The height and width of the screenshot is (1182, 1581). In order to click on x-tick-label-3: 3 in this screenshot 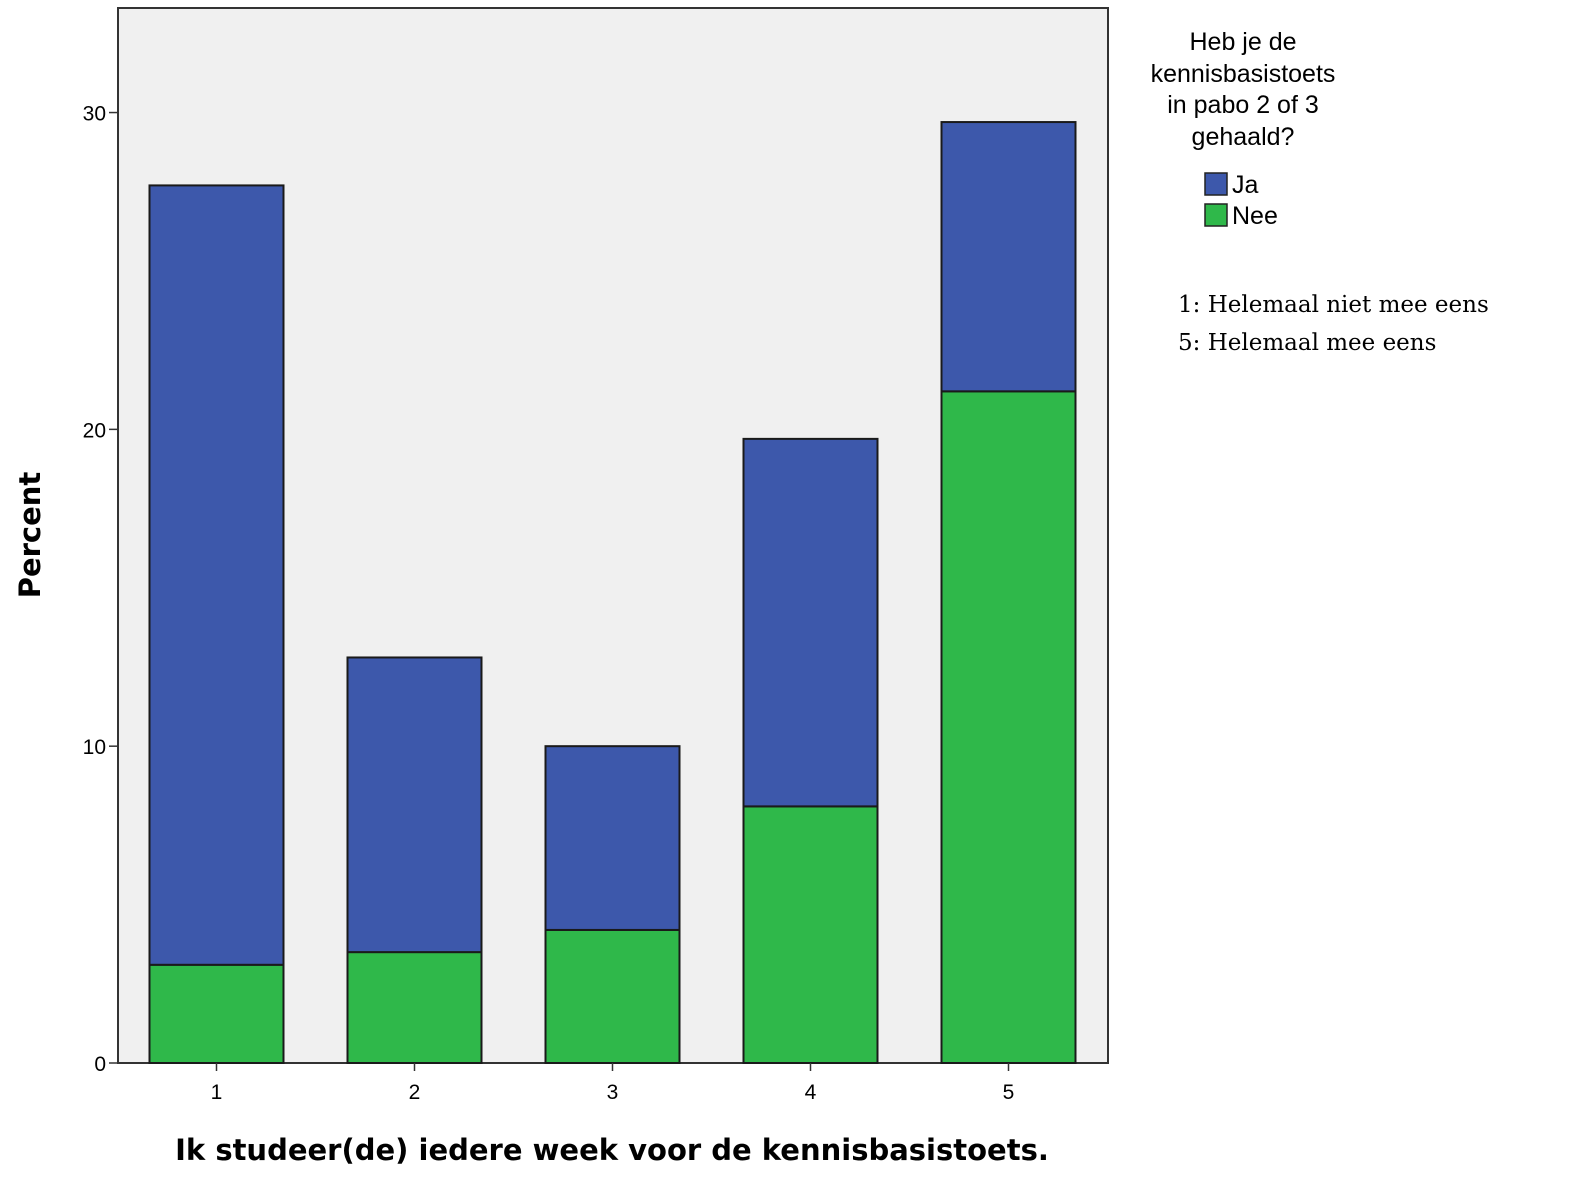, I will do `click(613, 1092)`.